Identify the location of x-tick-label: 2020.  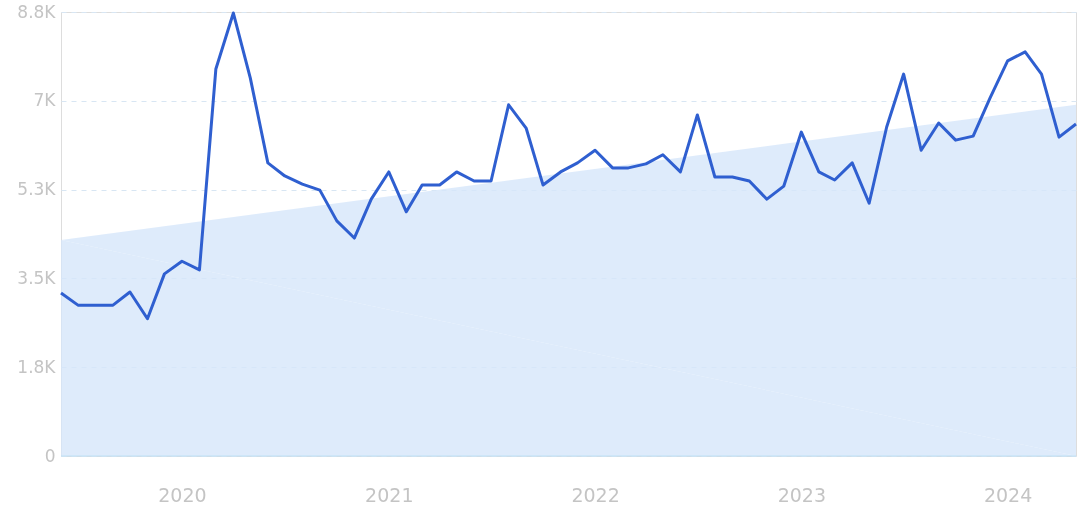
(182, 494).